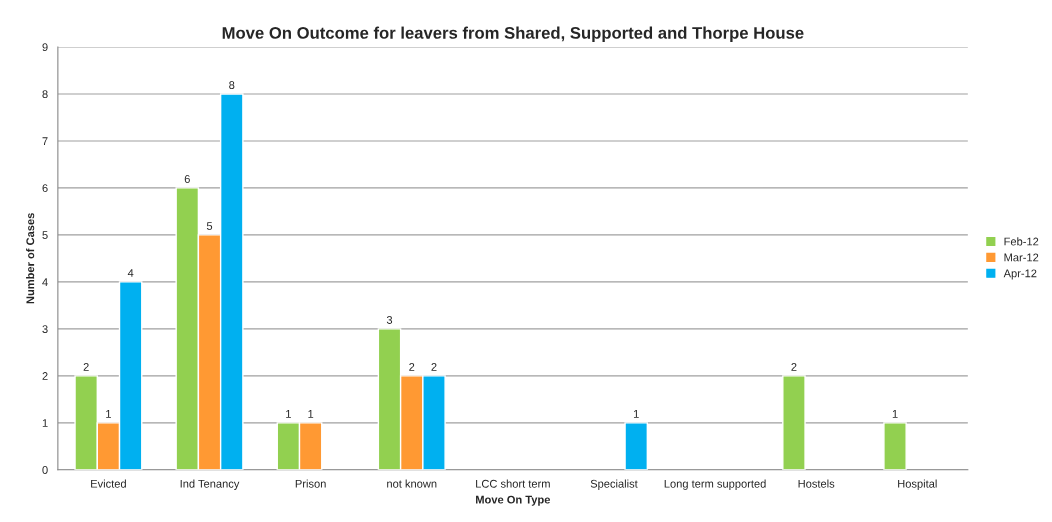 The image size is (1052, 522). I want to click on y-axis-title: Number of Cases, so click(30, 258).